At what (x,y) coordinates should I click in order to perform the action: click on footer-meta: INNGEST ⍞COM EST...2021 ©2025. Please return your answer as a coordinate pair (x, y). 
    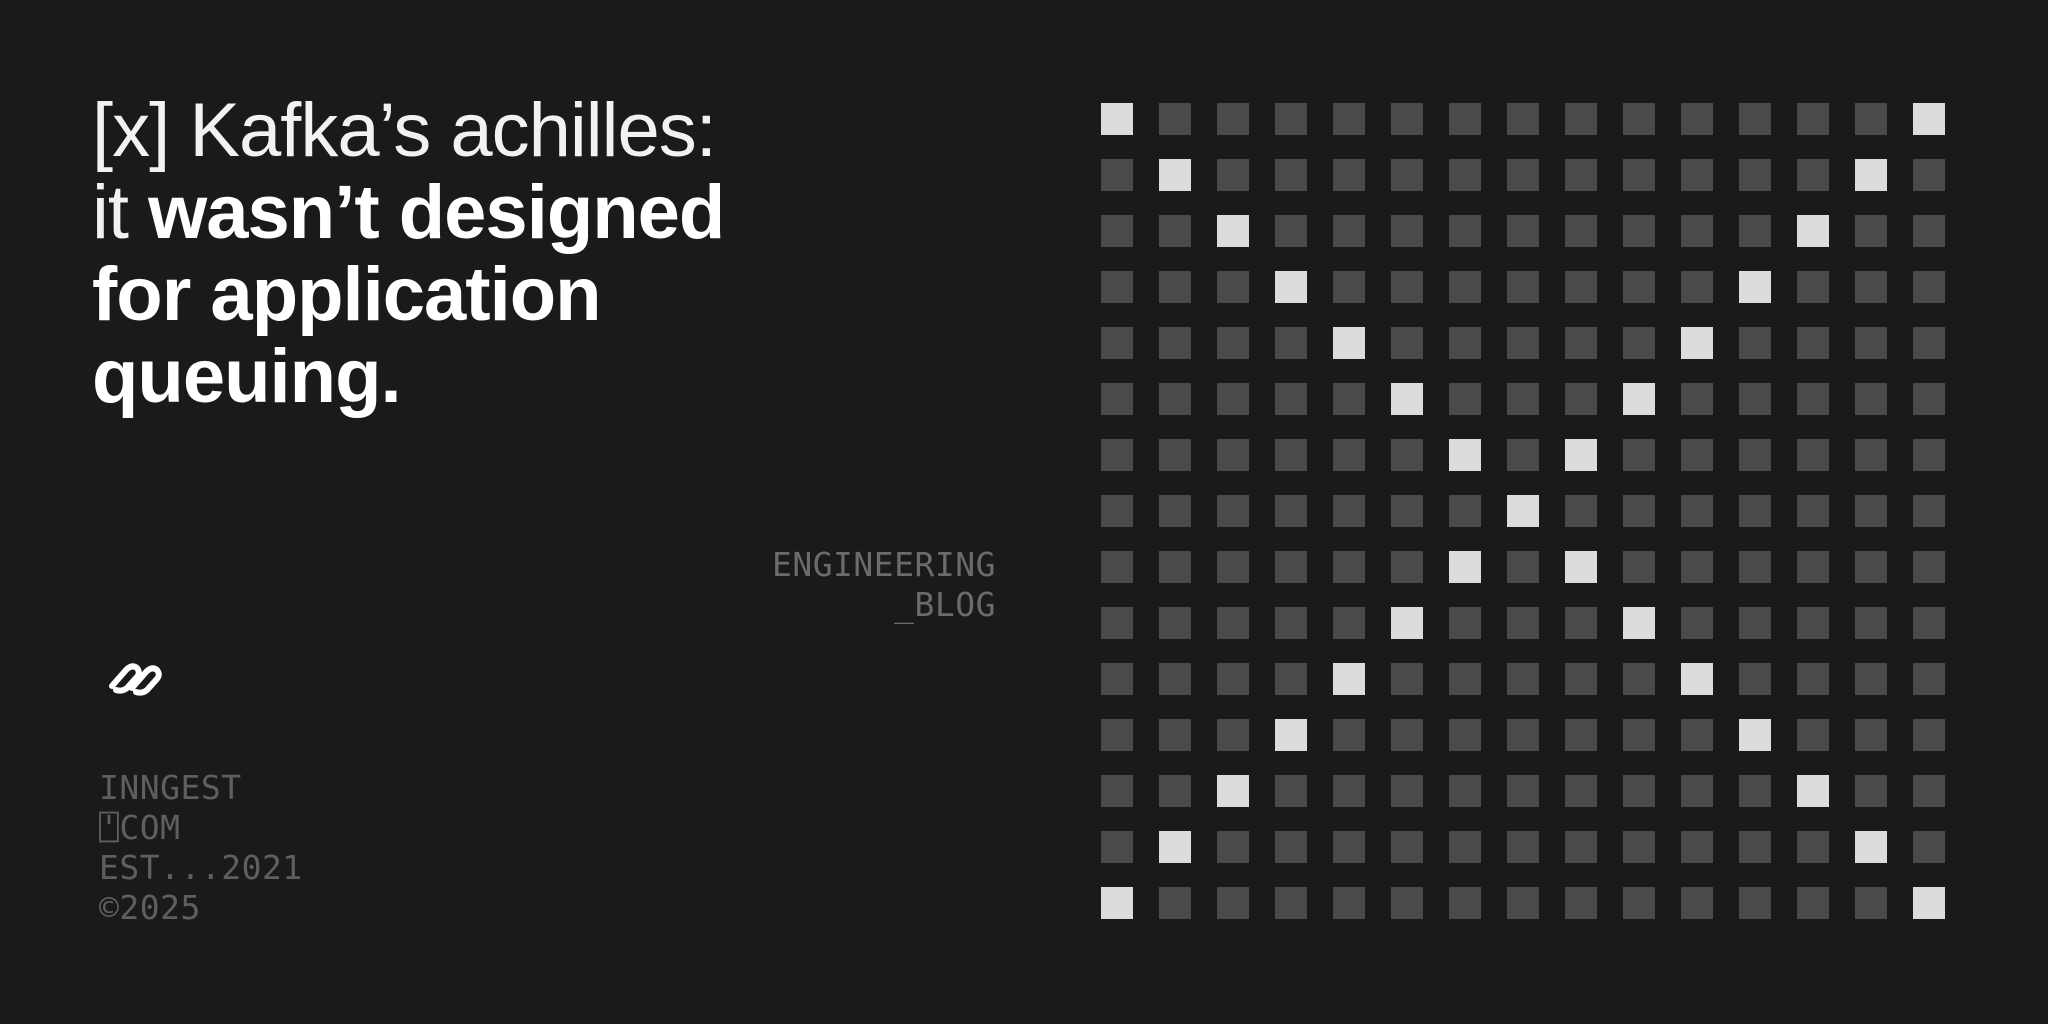
    Looking at the image, I should click on (201, 848).